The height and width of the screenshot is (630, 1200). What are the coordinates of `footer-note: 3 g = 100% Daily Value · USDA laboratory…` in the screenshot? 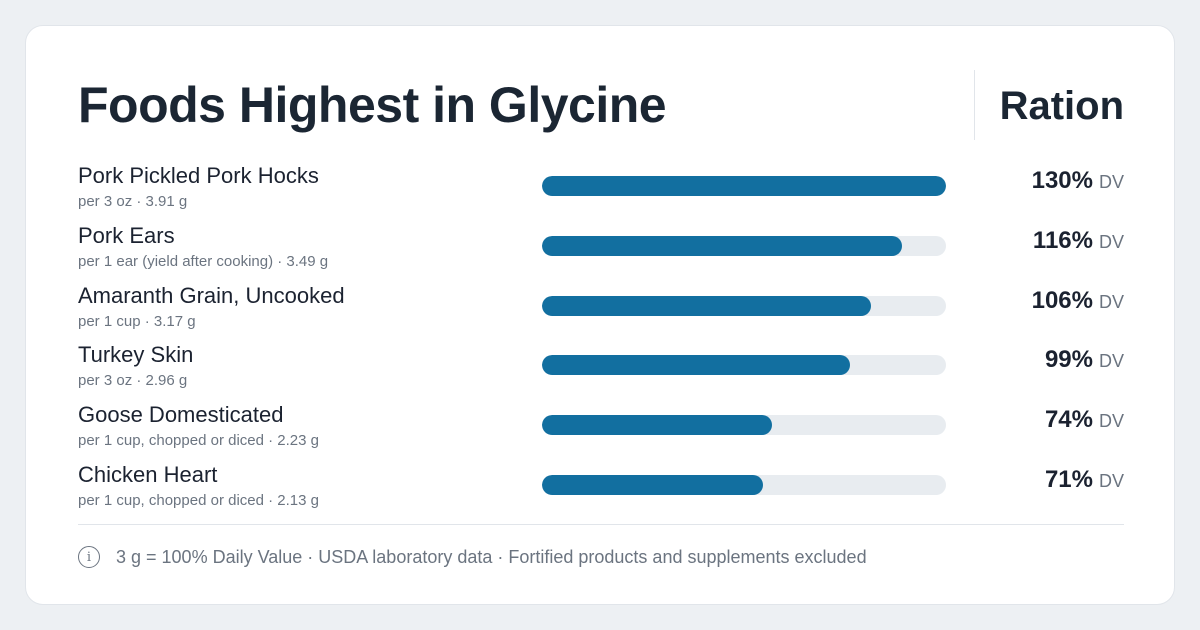 It's located at (491, 556).